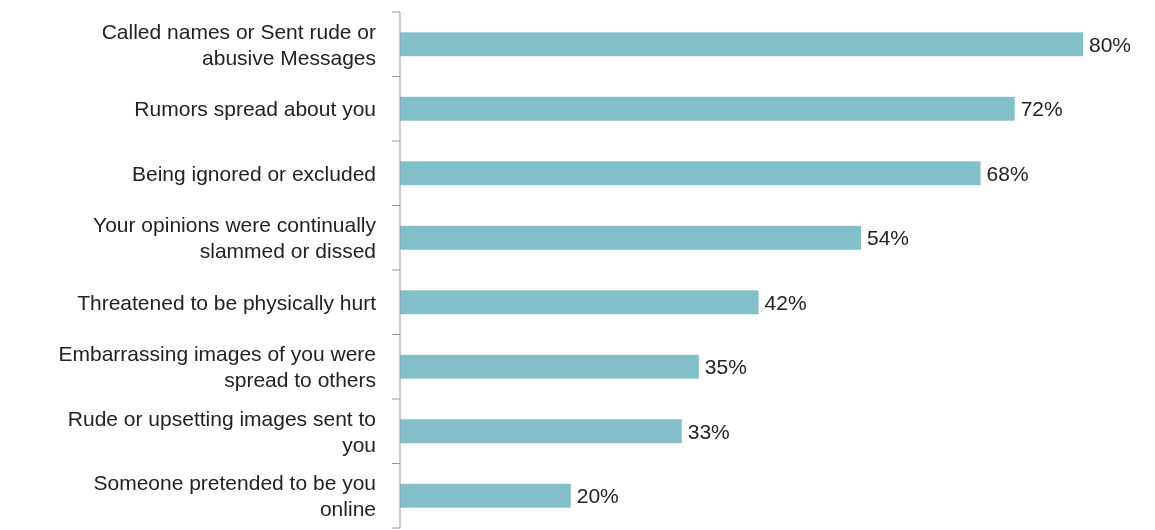 The width and height of the screenshot is (1155, 530). Describe the element at coordinates (253, 173) in the screenshot. I see `y-tick-label: Being ignored or excluded` at that location.